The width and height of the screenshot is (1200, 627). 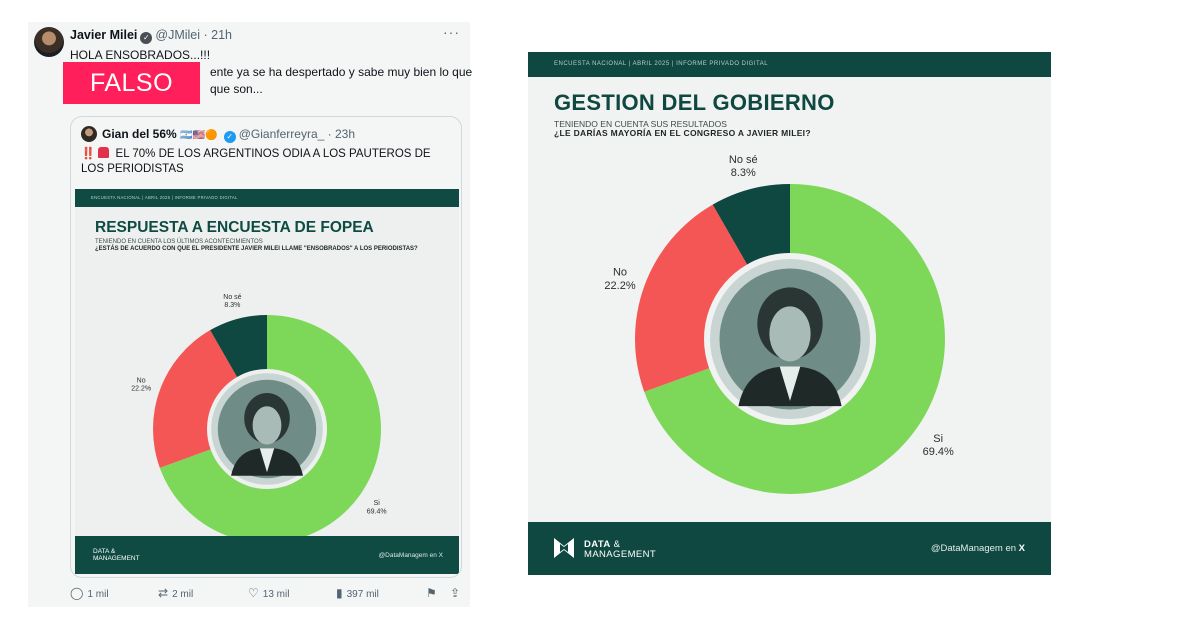 I want to click on card-handle: @DataManagem en X, so click(x=978, y=548).